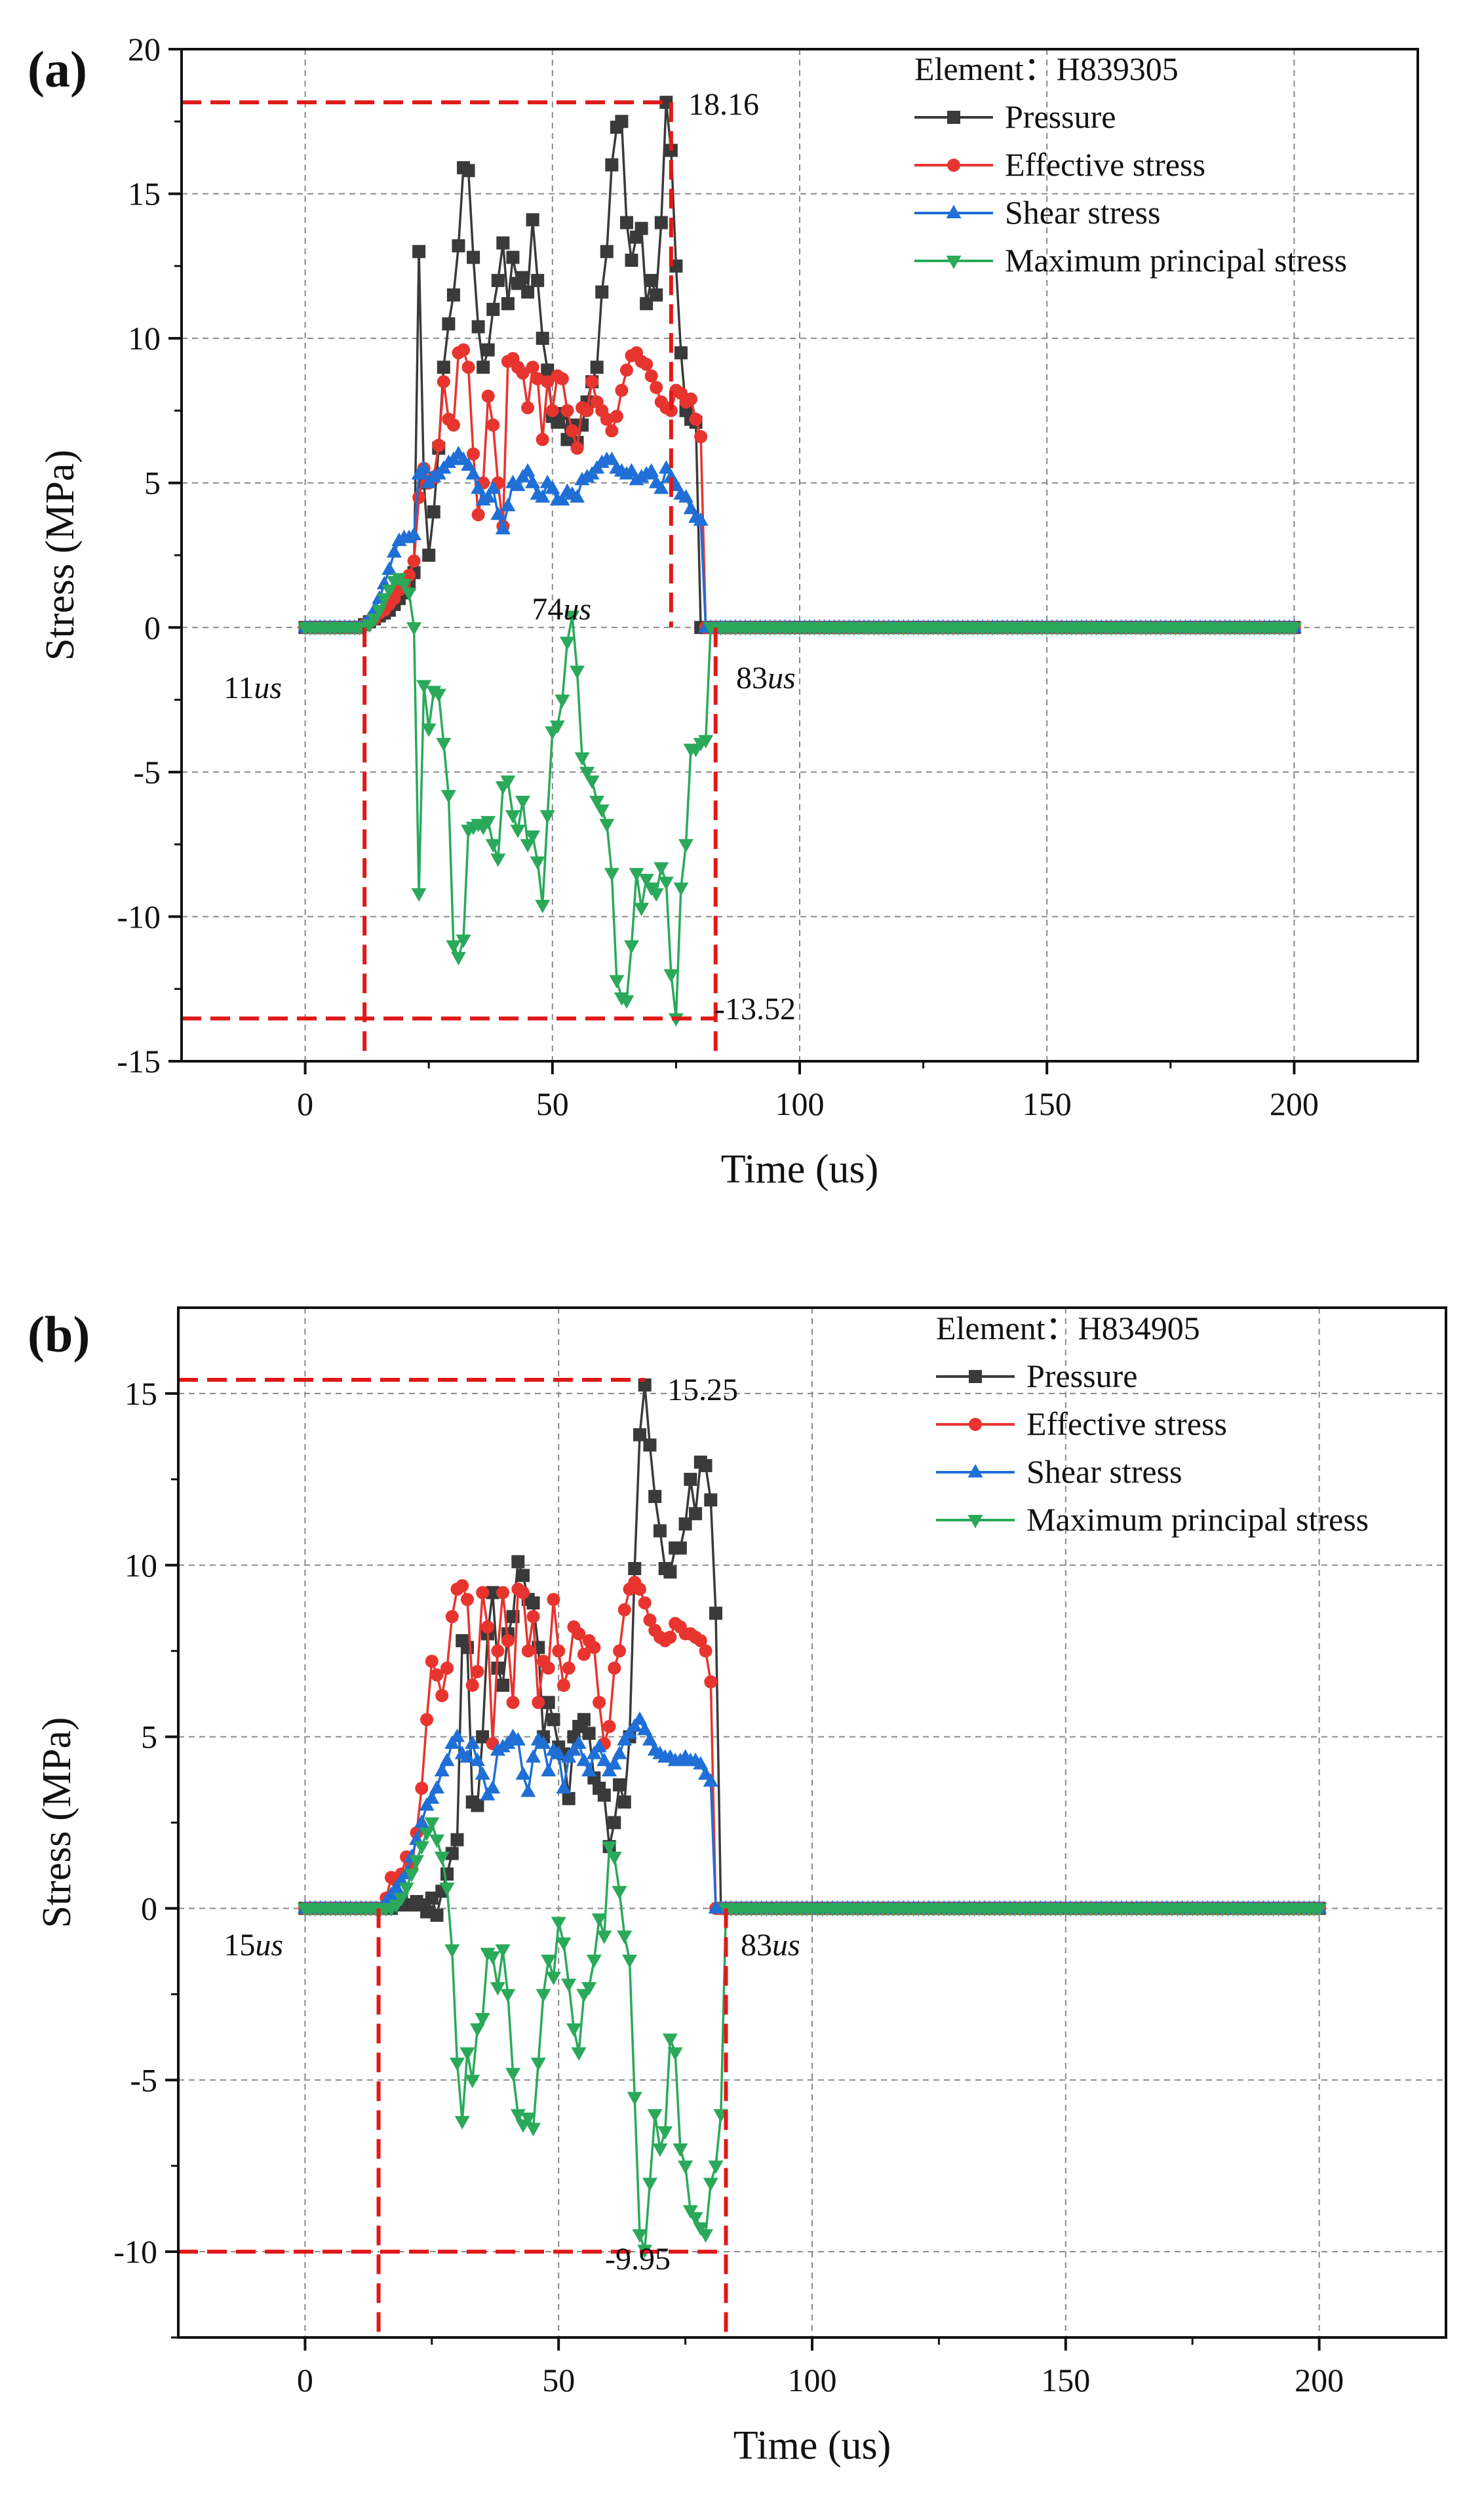  What do you see at coordinates (975, 1424) in the screenshot?
I see `legend-marker` at bounding box center [975, 1424].